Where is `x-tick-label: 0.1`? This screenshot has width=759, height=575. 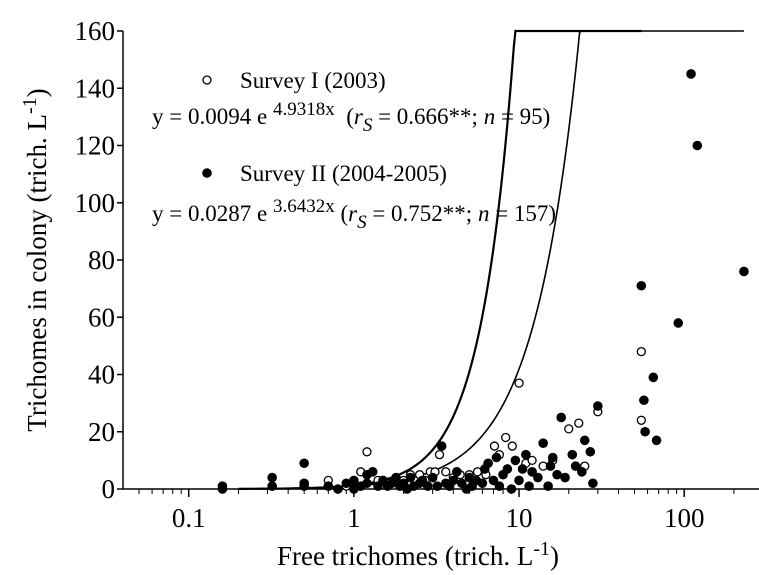 x-tick-label: 0.1 is located at coordinates (189, 518).